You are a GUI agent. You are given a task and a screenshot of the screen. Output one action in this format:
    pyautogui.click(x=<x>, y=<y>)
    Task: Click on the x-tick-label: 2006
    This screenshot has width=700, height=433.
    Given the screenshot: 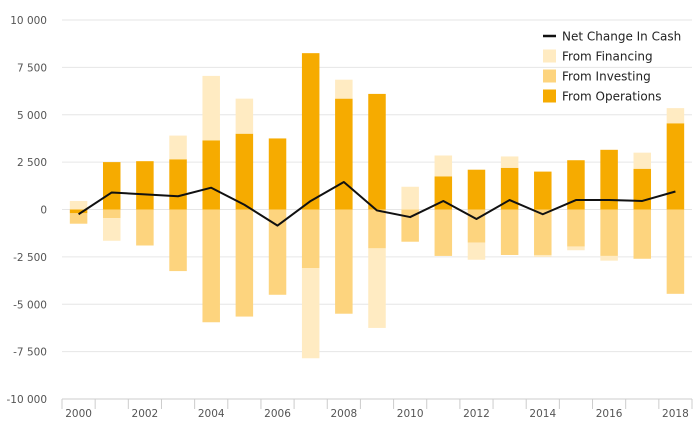 What is the action you would take?
    pyautogui.click(x=277, y=414)
    